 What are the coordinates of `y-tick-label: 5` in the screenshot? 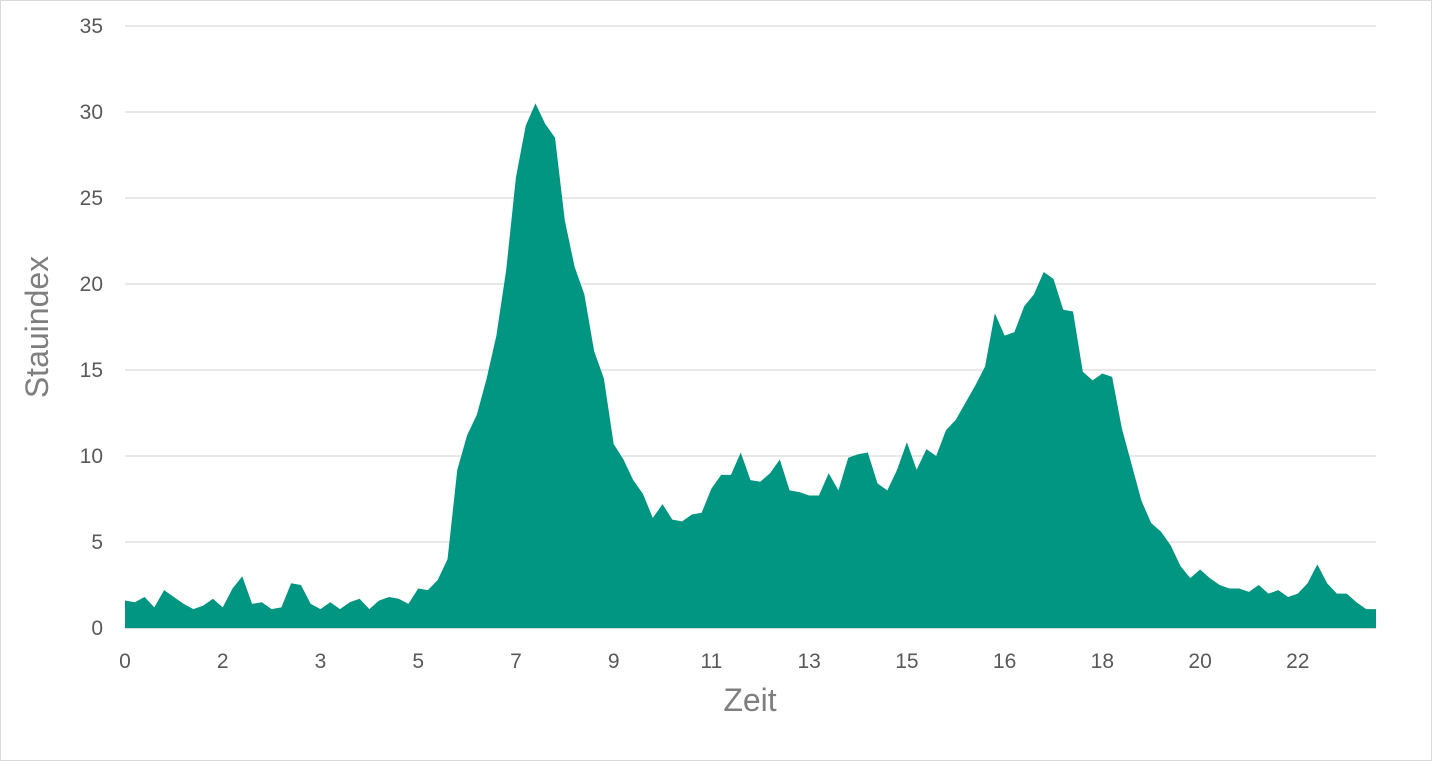 It's located at (97, 542).